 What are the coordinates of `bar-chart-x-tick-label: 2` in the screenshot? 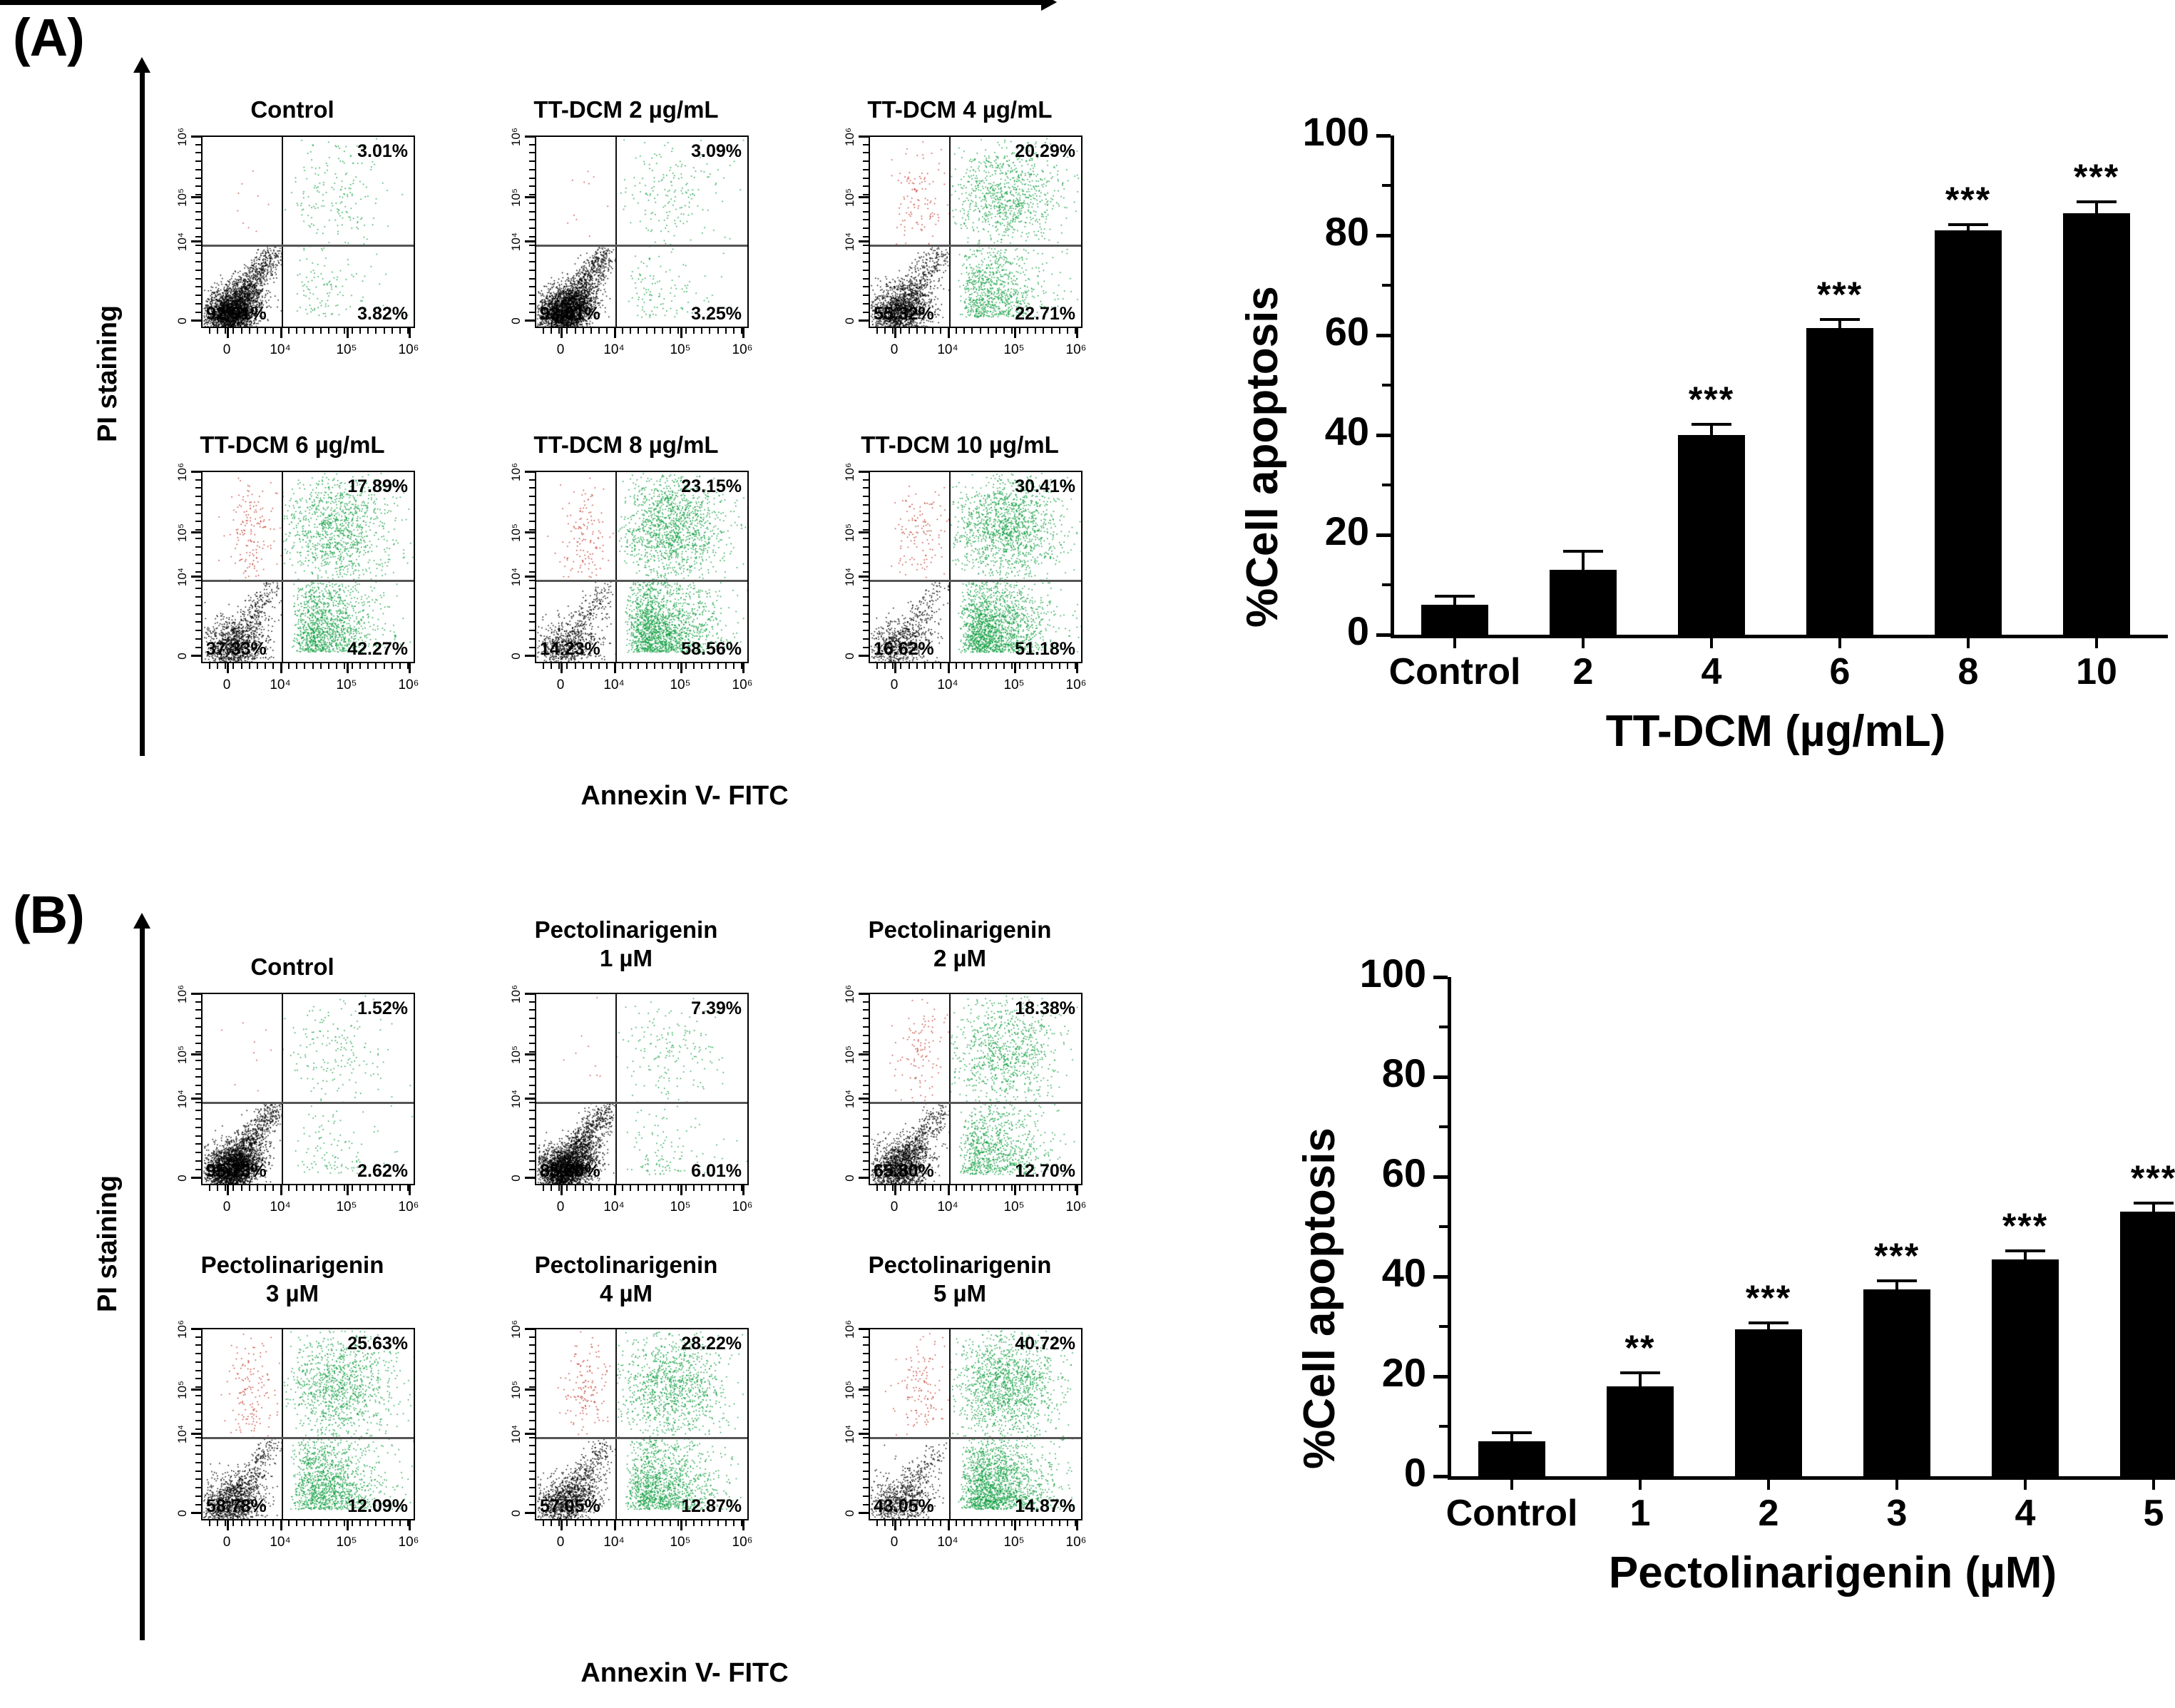 It's located at (1769, 1513).